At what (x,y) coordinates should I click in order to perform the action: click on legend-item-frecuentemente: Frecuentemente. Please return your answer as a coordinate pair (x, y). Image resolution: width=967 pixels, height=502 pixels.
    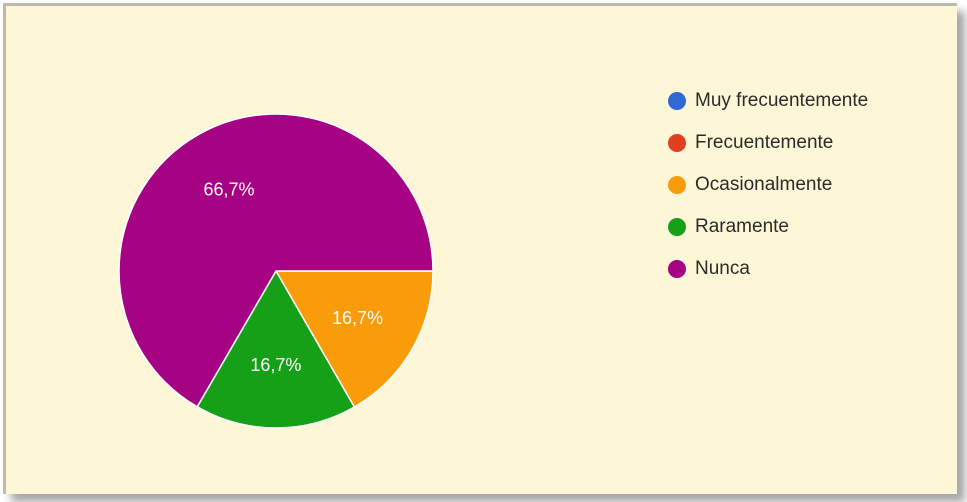
    Looking at the image, I should click on (768, 143).